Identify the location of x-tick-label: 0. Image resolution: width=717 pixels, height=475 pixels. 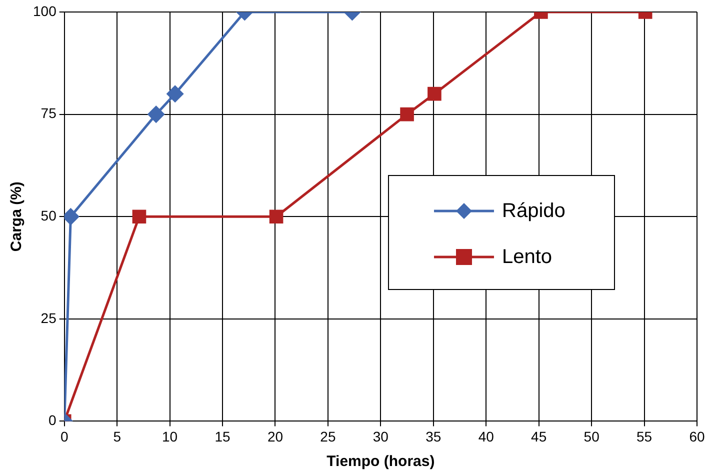
(64, 436).